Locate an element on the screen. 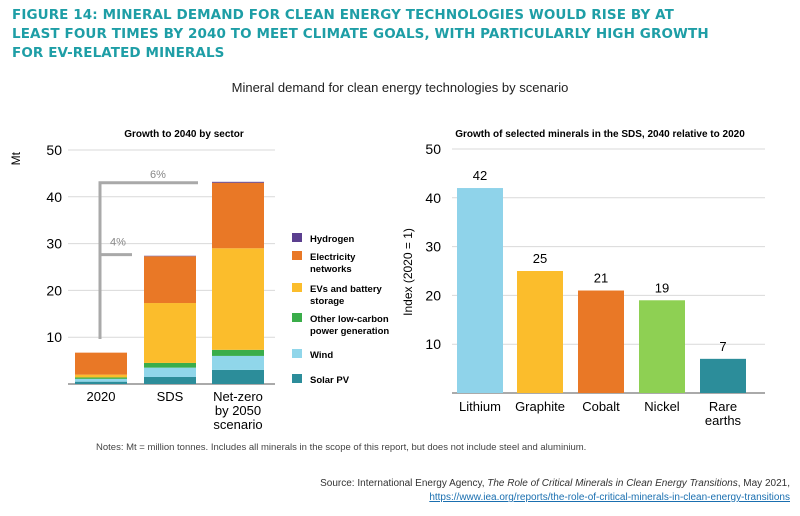 The height and width of the screenshot is (516, 800). mineral-bar-rare-earths is located at coordinates (723, 375).